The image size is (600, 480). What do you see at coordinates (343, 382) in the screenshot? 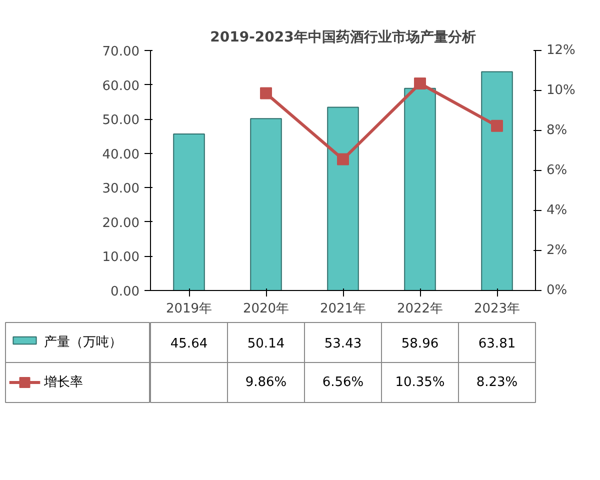
I see `data-label: 6.56%` at bounding box center [343, 382].